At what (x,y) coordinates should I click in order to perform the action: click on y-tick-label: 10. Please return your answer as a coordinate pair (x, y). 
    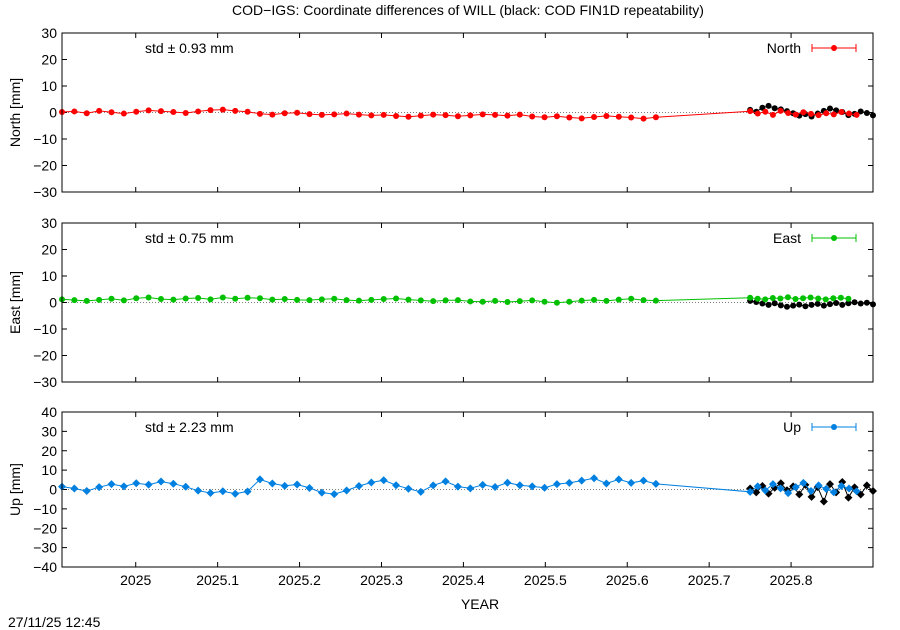
    Looking at the image, I should click on (49, 470).